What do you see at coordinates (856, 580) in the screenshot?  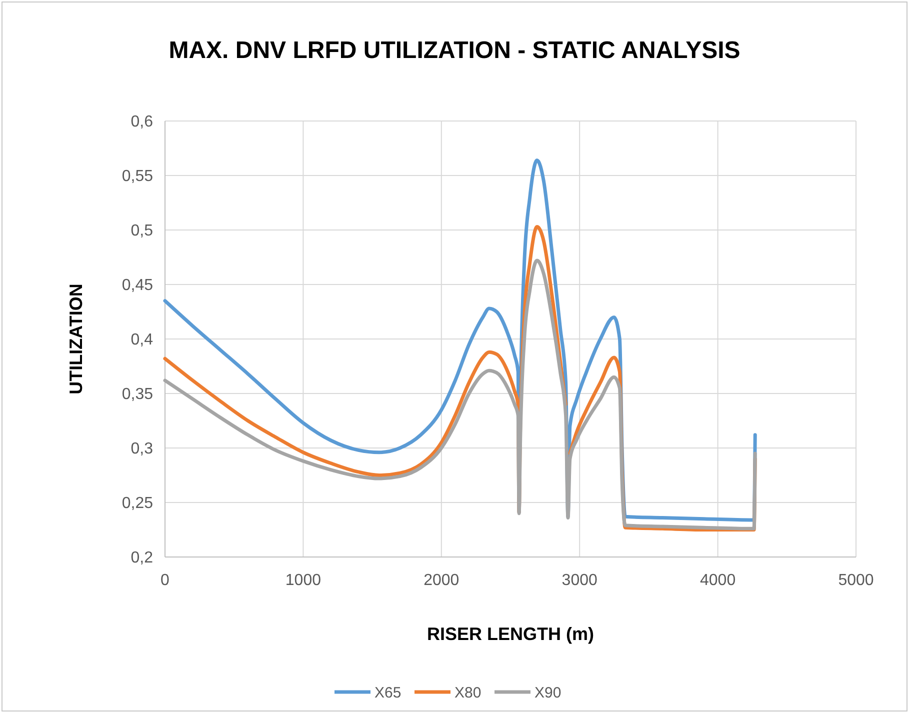 I see `x-tick-label: 5000` at bounding box center [856, 580].